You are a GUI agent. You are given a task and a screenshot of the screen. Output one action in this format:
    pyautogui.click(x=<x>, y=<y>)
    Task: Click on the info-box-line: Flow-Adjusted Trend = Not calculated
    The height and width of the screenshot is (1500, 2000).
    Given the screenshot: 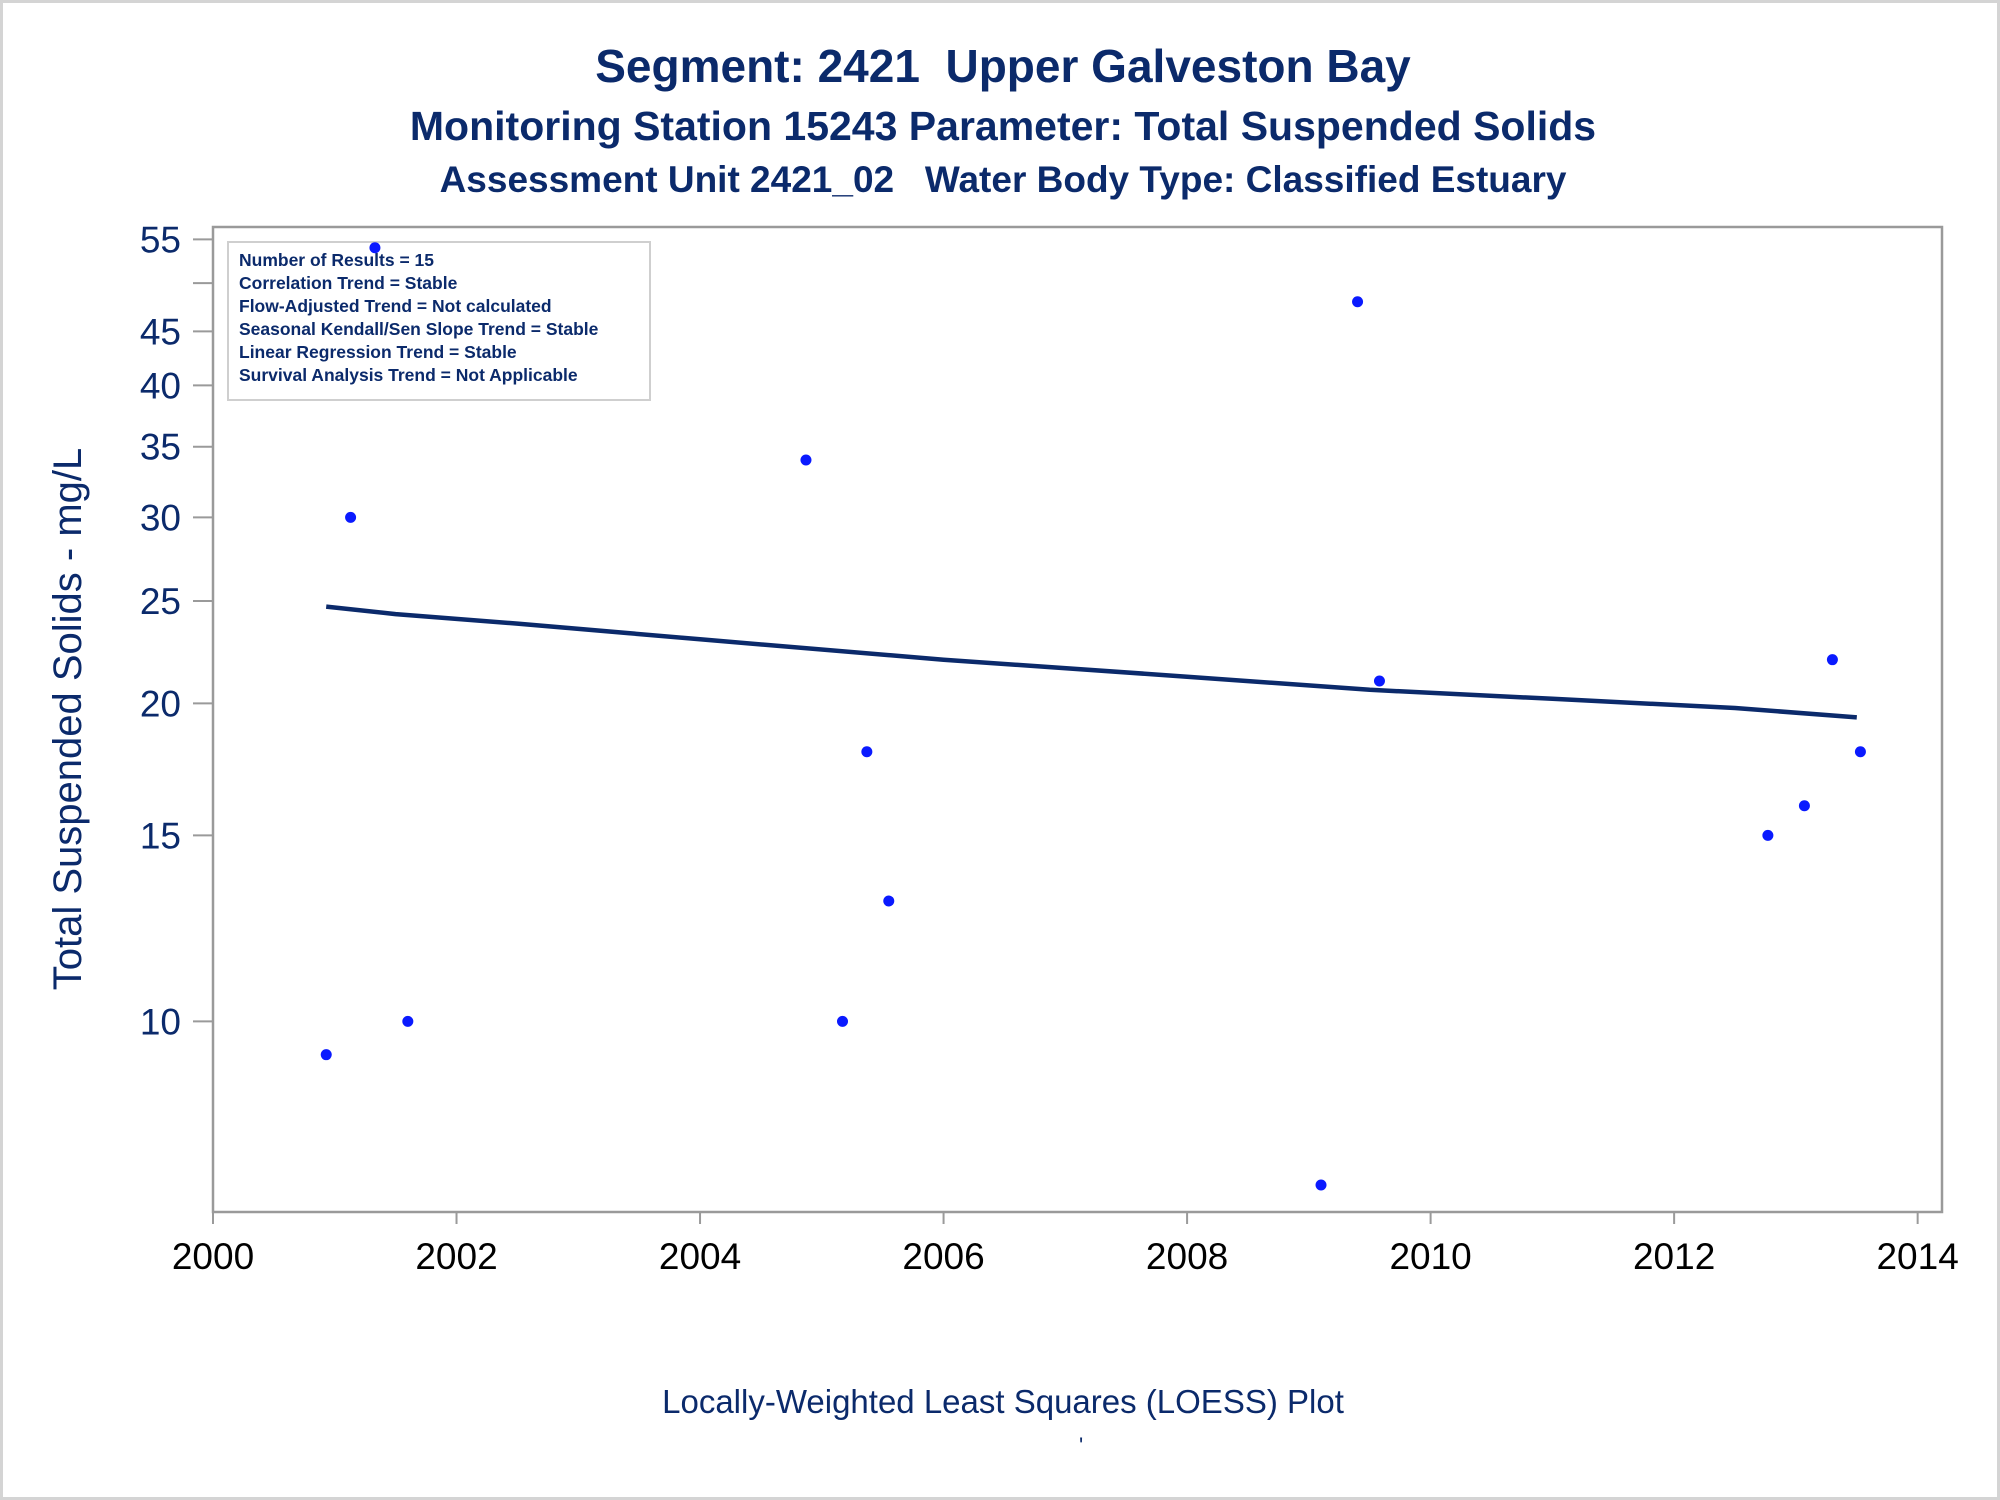 What is the action you would take?
    pyautogui.click(x=395, y=306)
    